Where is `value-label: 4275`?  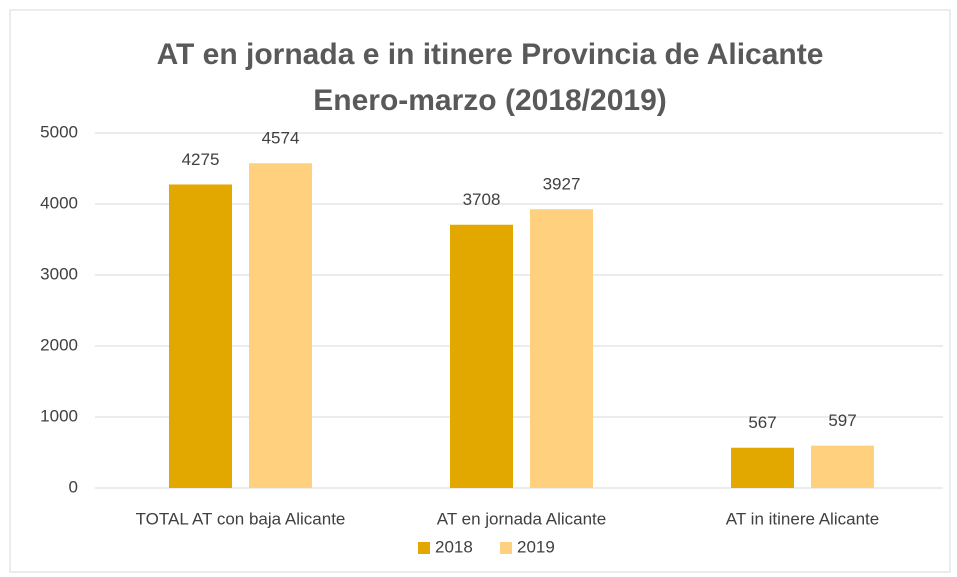
value-label: 4275 is located at coordinates (201, 159).